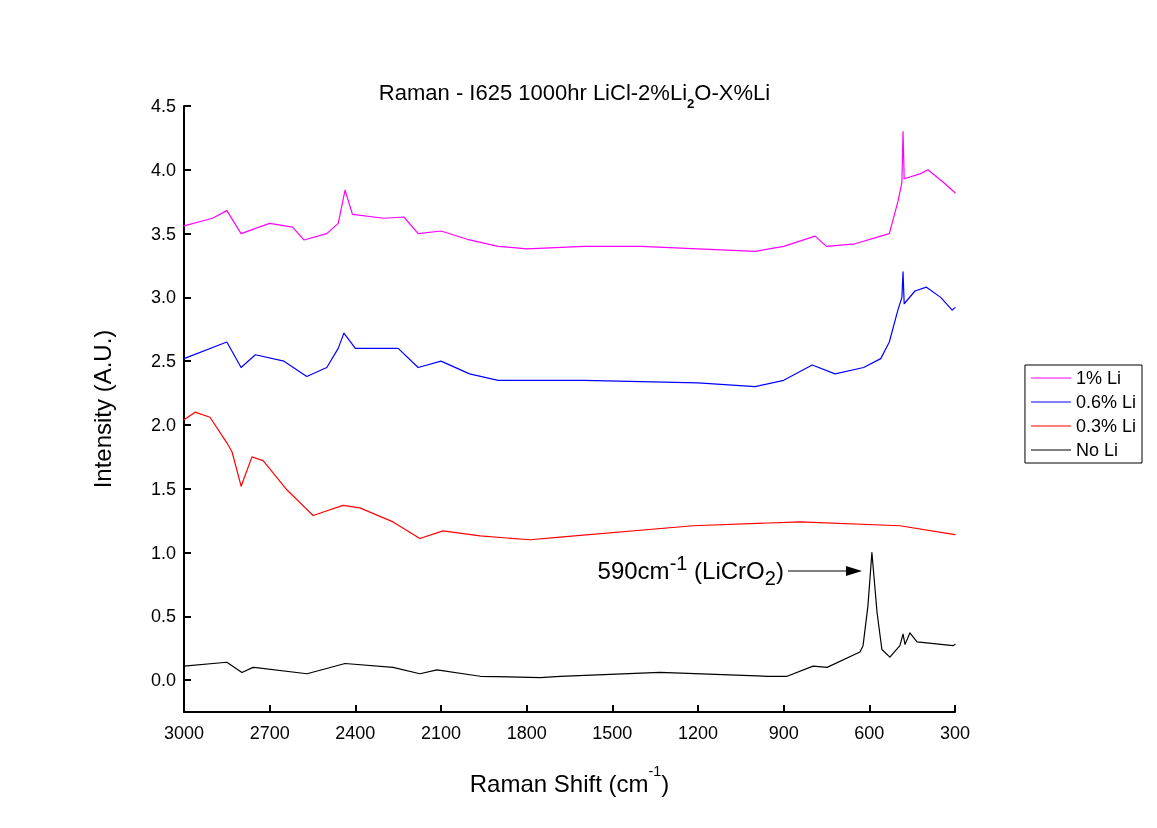 Image resolution: width=1157 pixels, height=828 pixels. Describe the element at coordinates (103, 409) in the screenshot. I see `y-axis-title: Intensity (A.U.)` at that location.